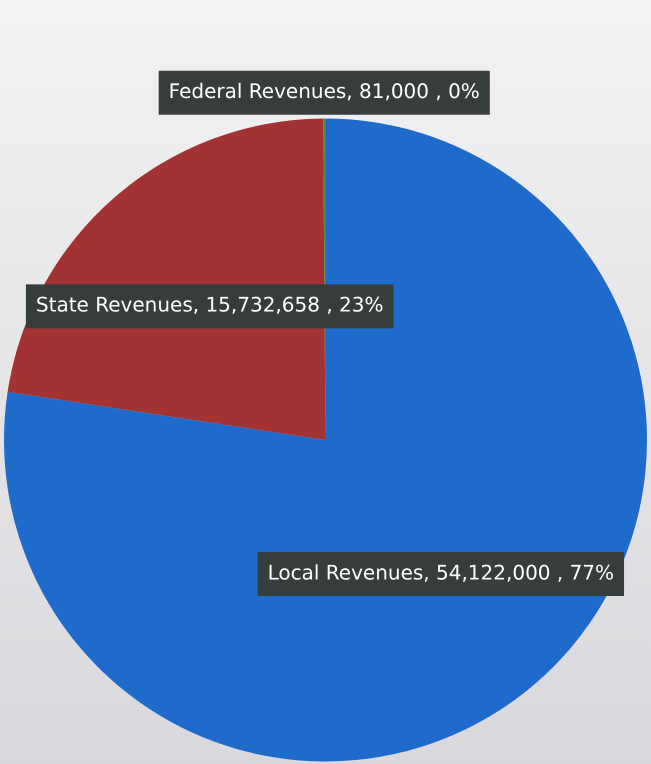 The width and height of the screenshot is (651, 764). I want to click on slice-label: Federal Revenues, 81,000 , 0%, so click(324, 90).